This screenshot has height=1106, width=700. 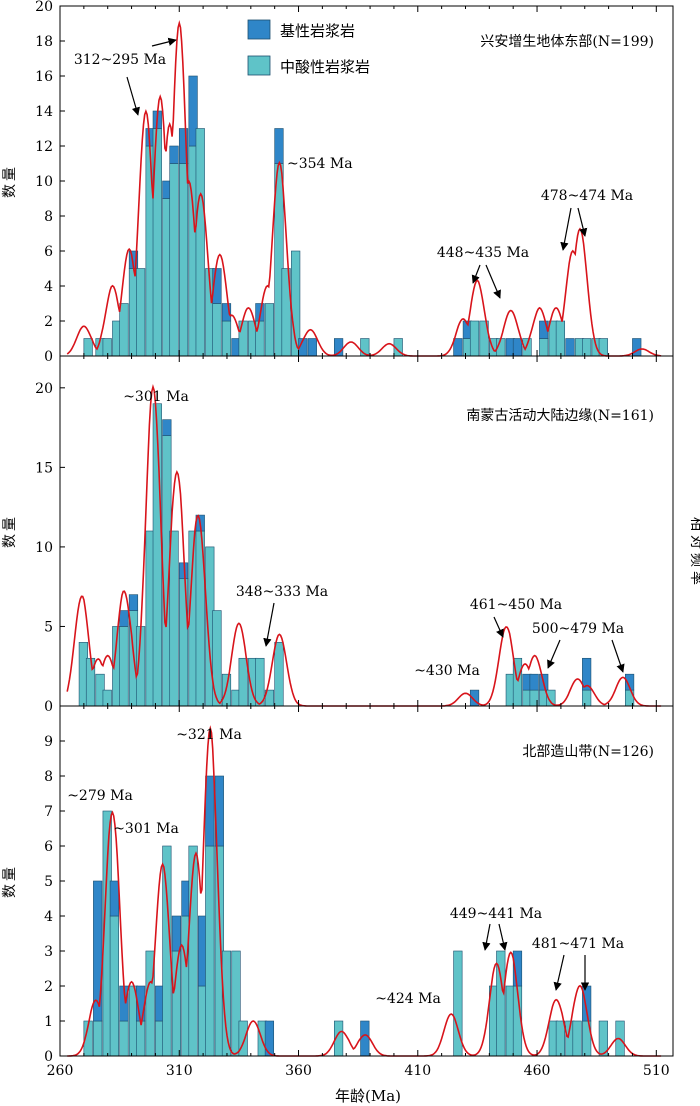 I want to click on y-tick-label-3-2: 2, so click(x=48, y=987).